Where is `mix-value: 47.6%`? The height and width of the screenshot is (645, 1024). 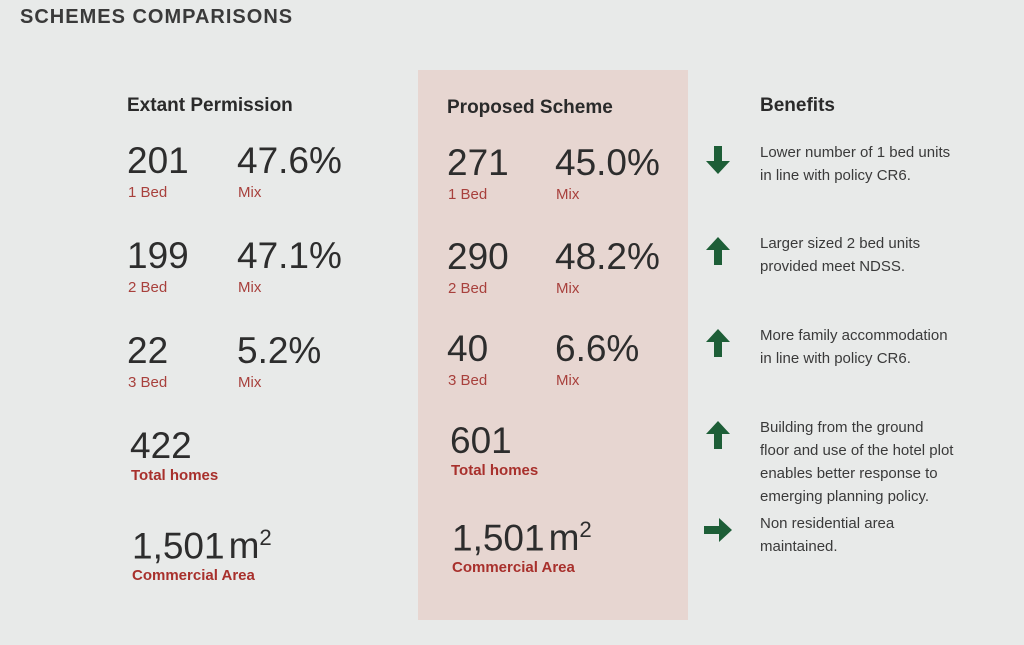 mix-value: 47.6% is located at coordinates (289, 160).